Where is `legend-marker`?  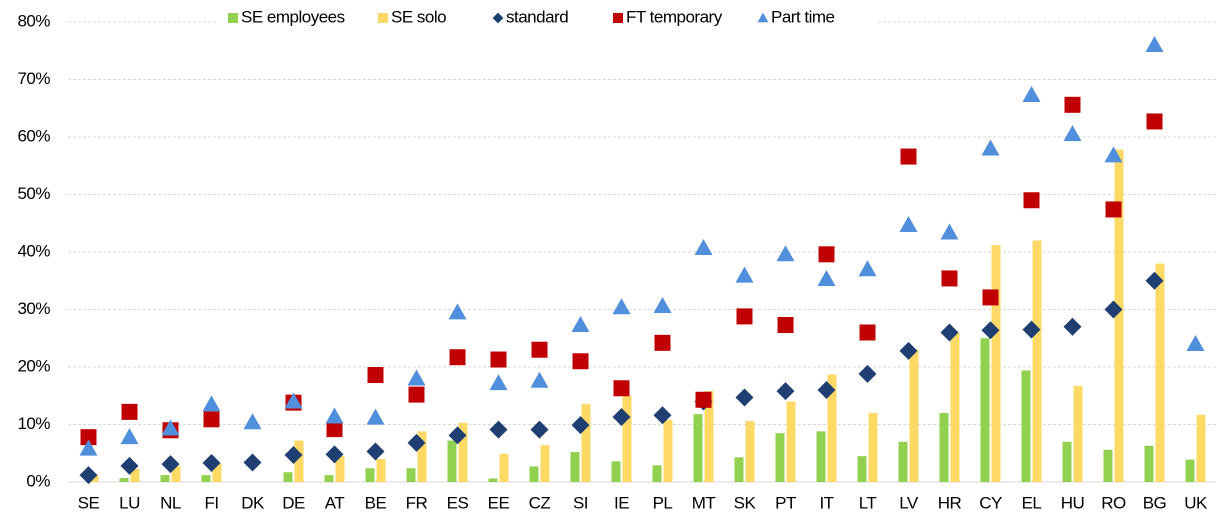
legend-marker is located at coordinates (233, 18).